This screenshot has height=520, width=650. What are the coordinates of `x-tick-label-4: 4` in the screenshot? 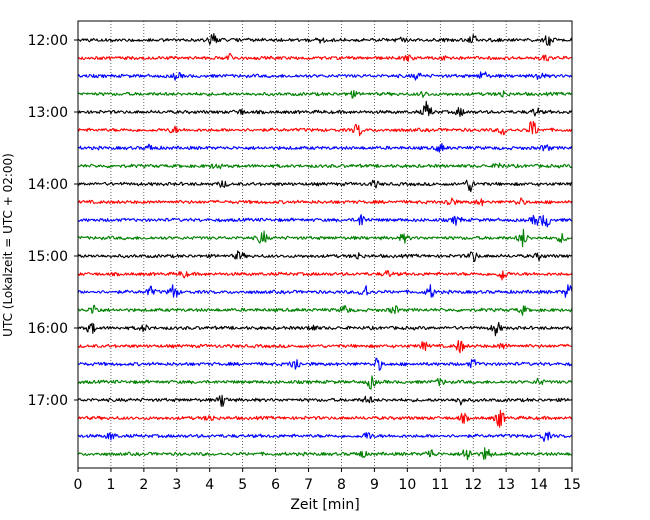 It's located at (209, 485).